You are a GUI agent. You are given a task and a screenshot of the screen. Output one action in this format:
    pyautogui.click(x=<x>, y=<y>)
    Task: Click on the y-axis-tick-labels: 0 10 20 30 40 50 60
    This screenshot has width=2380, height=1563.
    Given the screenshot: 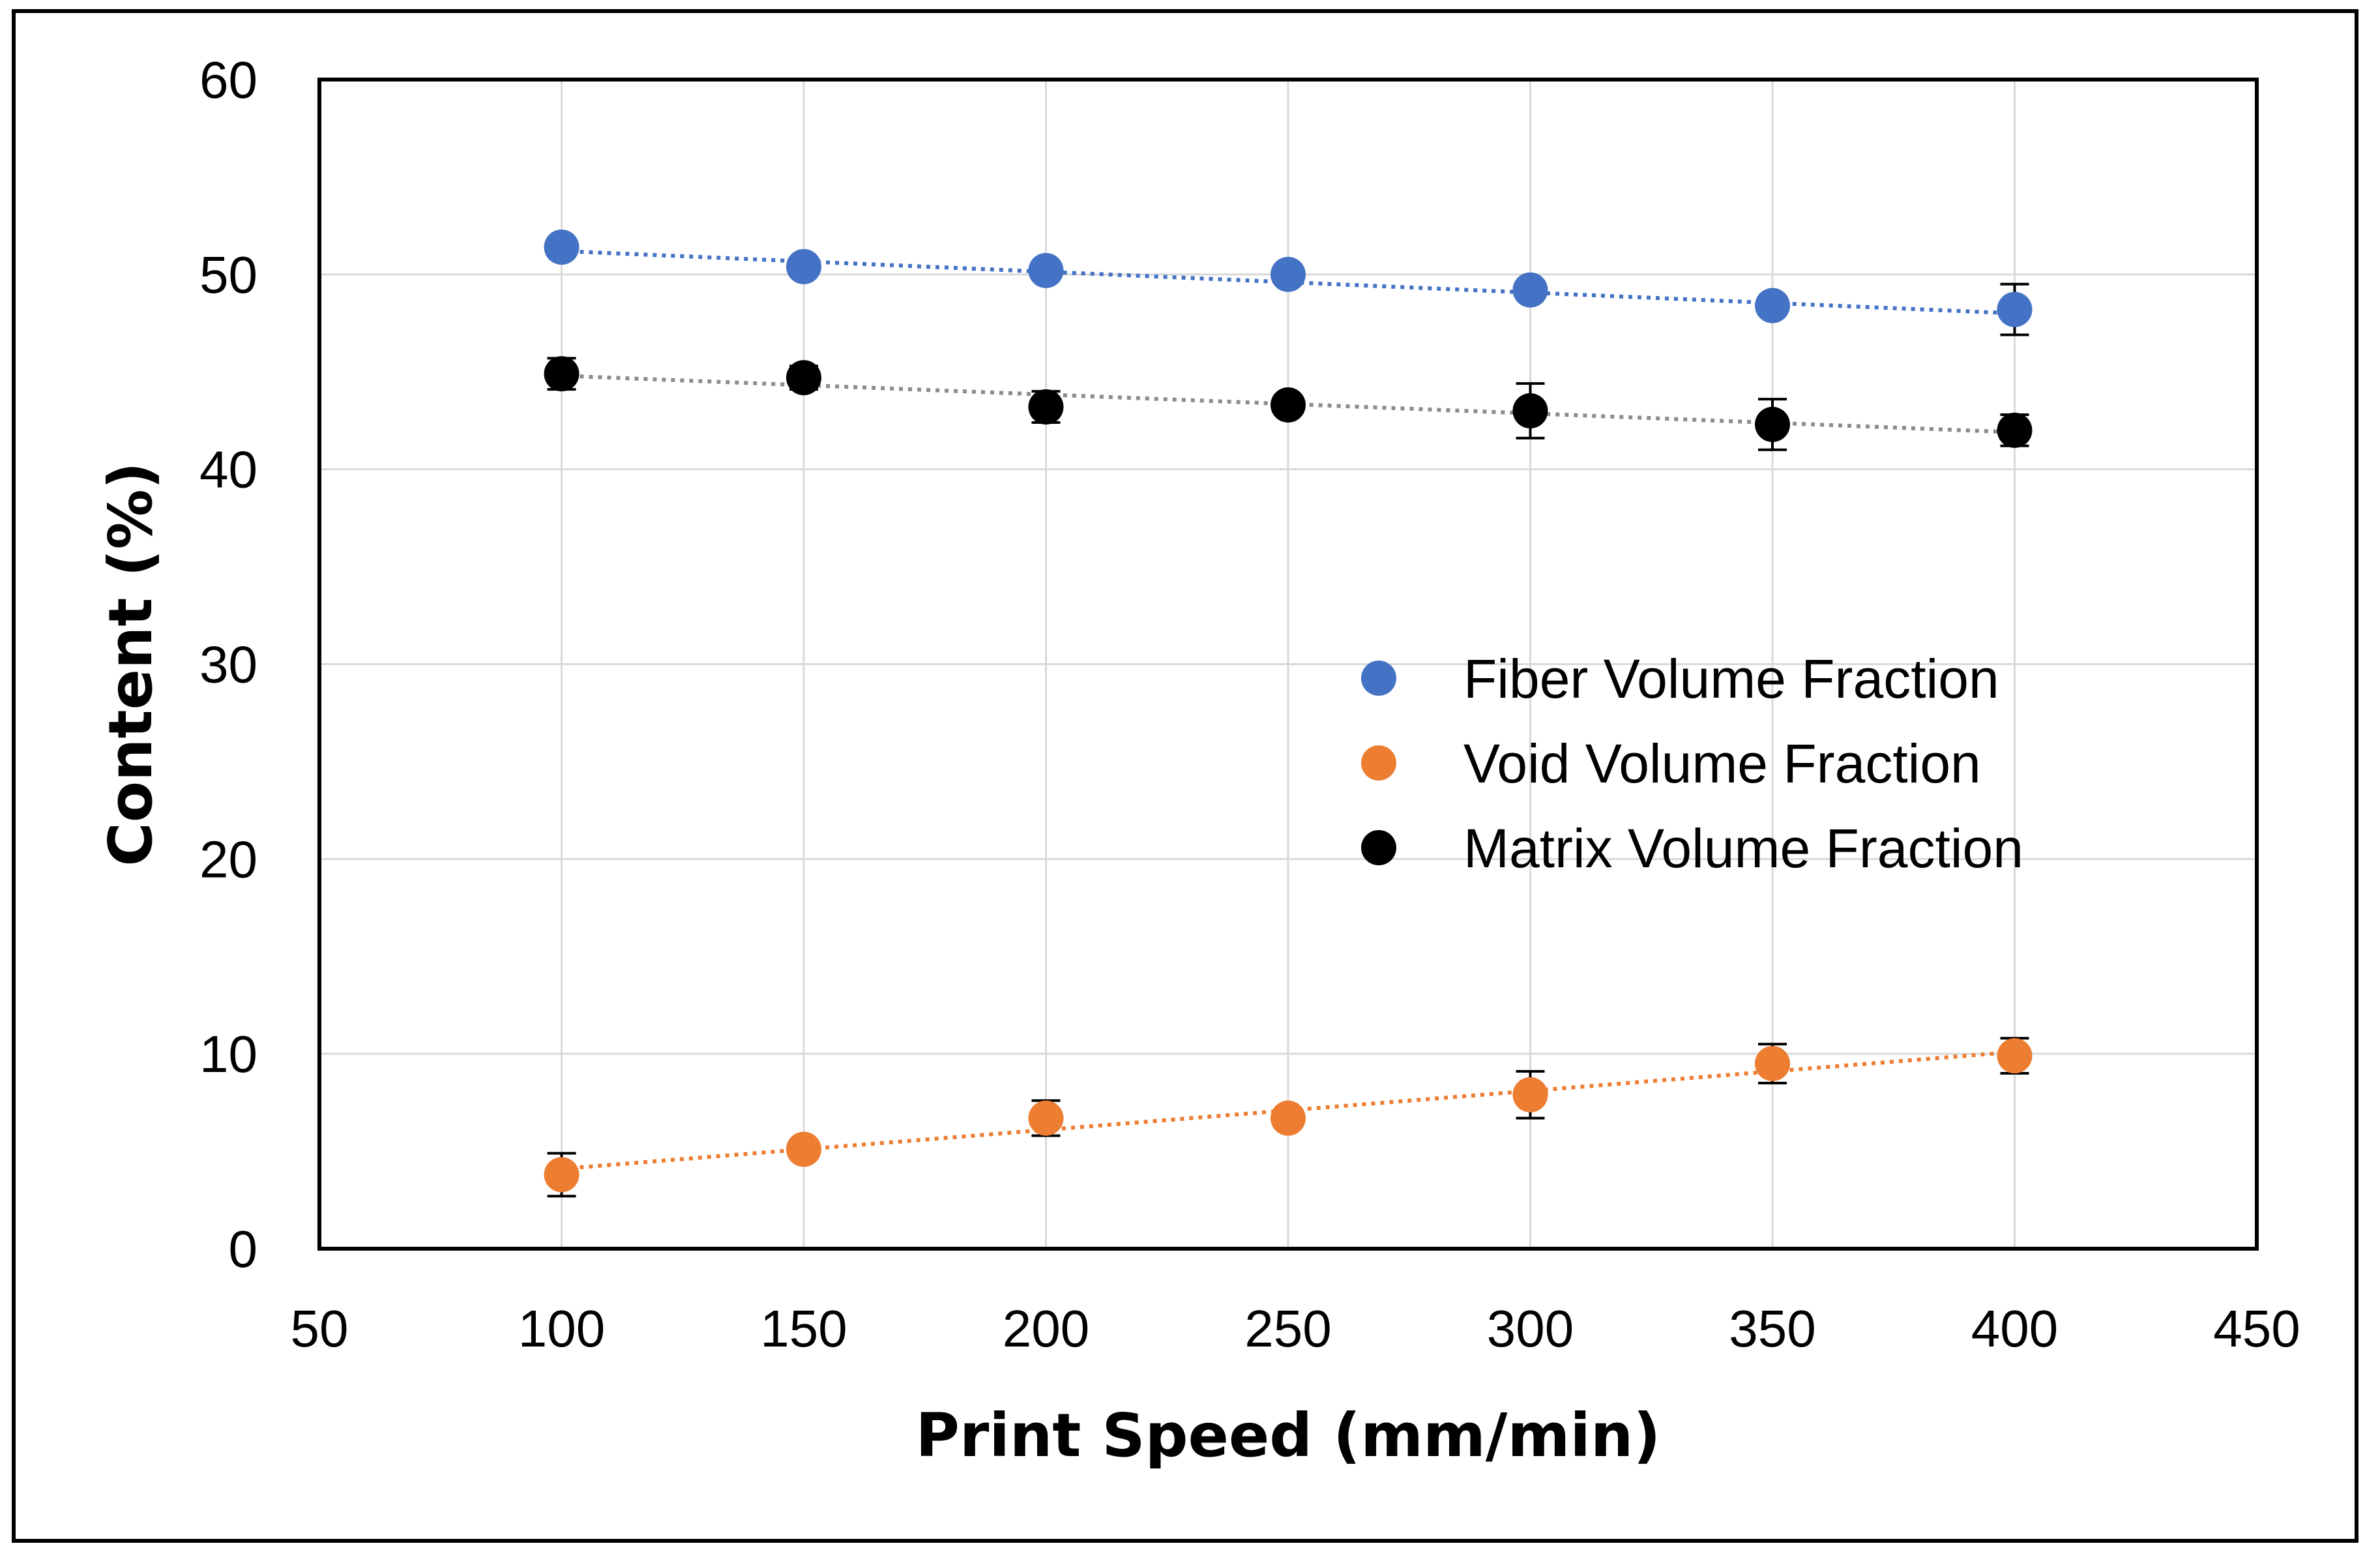 What is the action you would take?
    pyautogui.click(x=228, y=664)
    